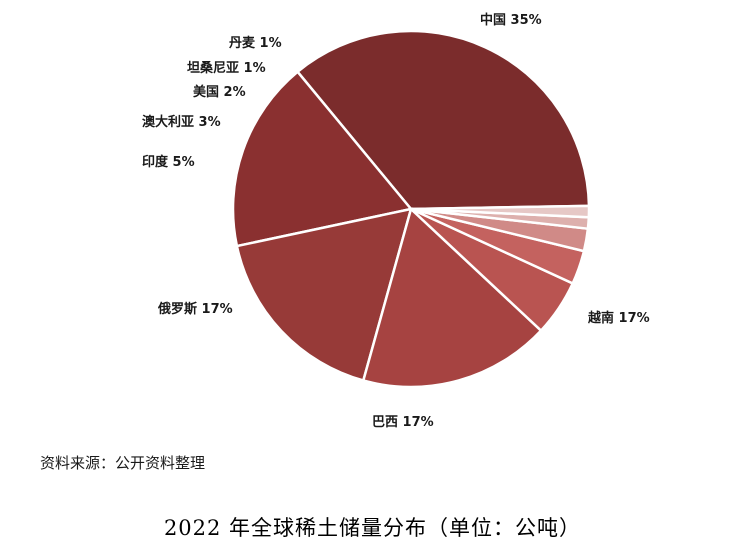 This screenshot has height=552, width=745. Describe the element at coordinates (618, 318) in the screenshot. I see `slice-label-2: 越南 17%` at that location.